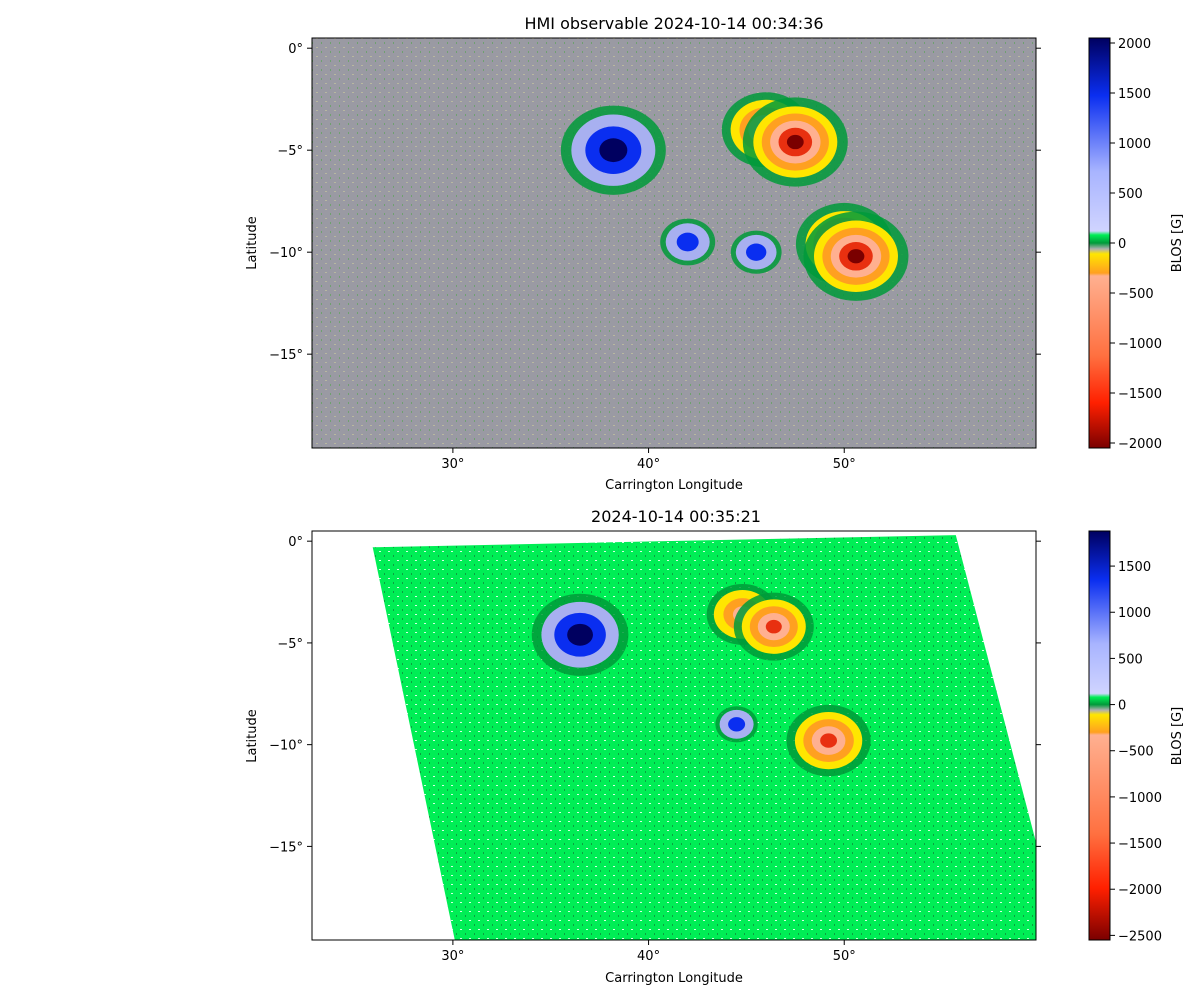 This screenshot has height=1000, width=1200. What do you see at coordinates (1177, 243) in the screenshot?
I see `top-colorbar-label: BLOS [G]` at bounding box center [1177, 243].